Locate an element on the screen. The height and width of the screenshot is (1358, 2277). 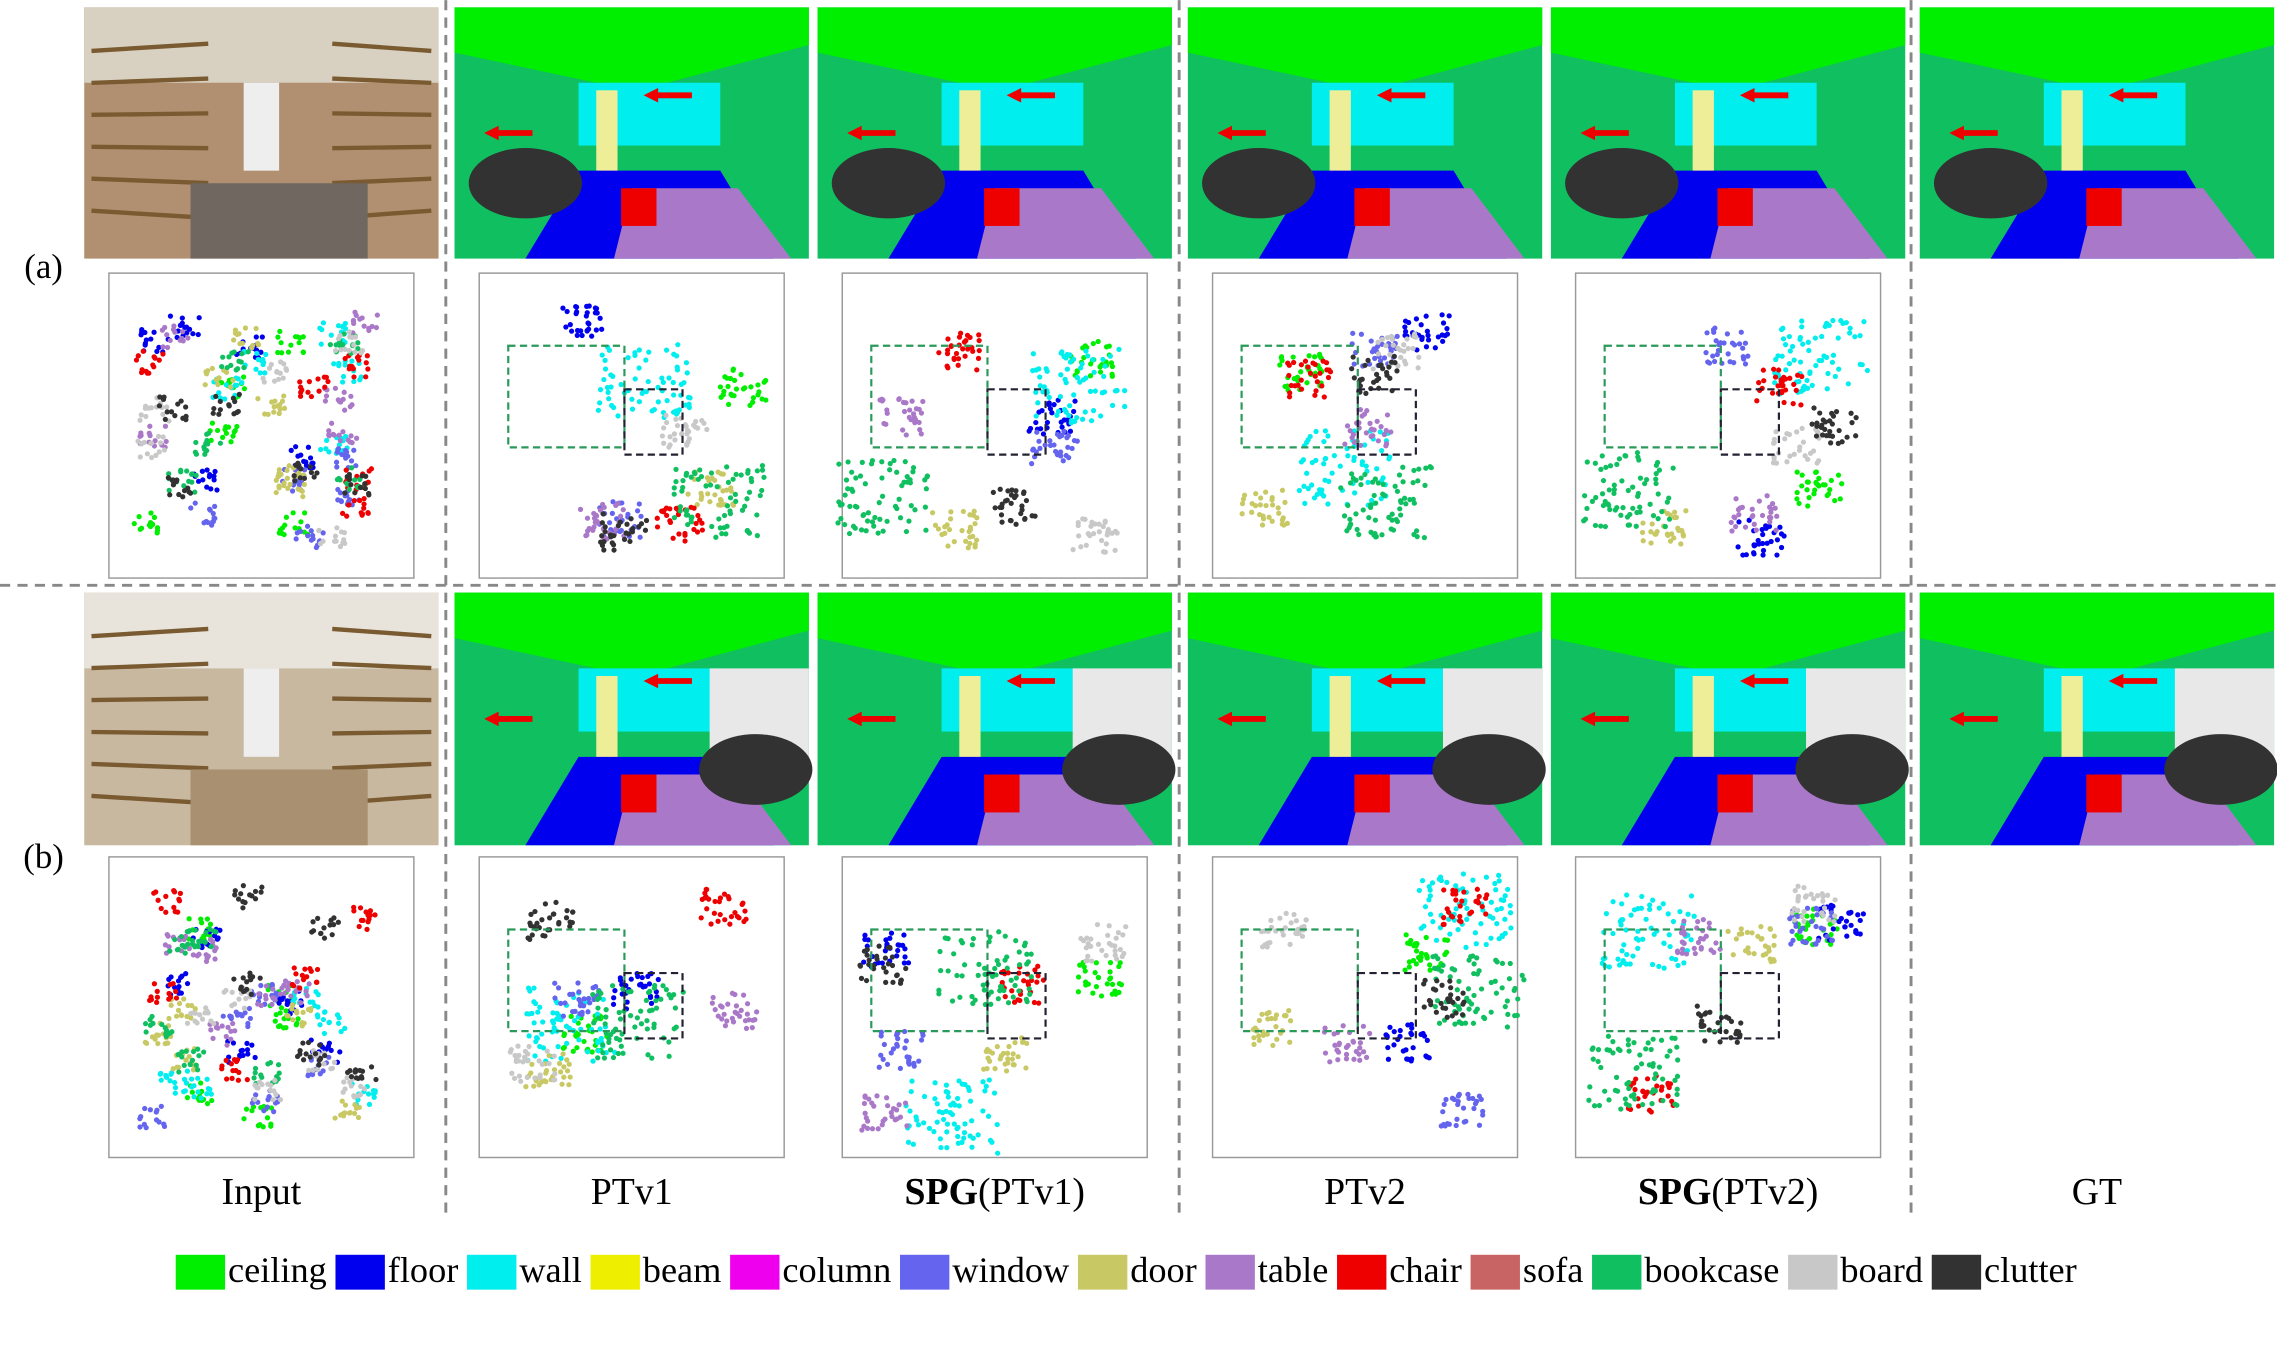
column-label-text: Input is located at coordinates (262, 1192).